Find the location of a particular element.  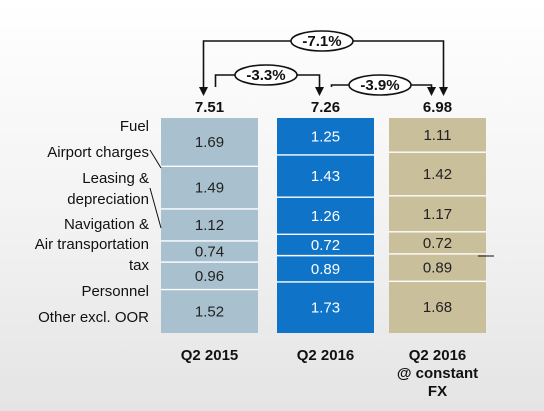

total-label-2: 7.26 is located at coordinates (325, 107).